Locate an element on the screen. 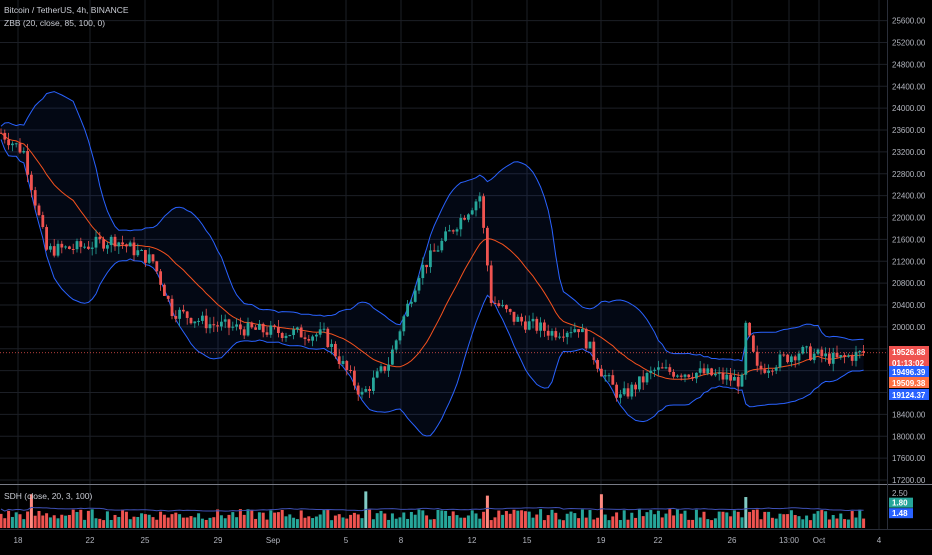  symbol-legend: Bitcoin / TetherUS, 4h, BINANCE is located at coordinates (66, 10).